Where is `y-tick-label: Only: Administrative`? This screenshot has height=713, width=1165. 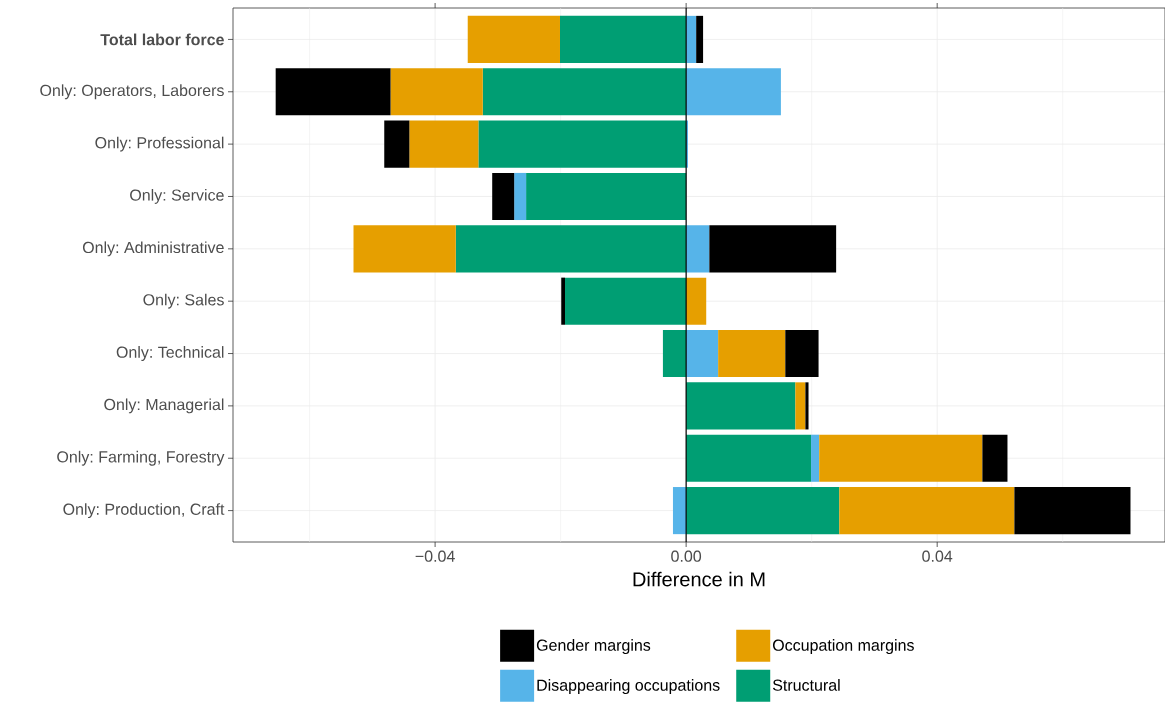 y-tick-label: Only: Administrative is located at coordinates (153, 249).